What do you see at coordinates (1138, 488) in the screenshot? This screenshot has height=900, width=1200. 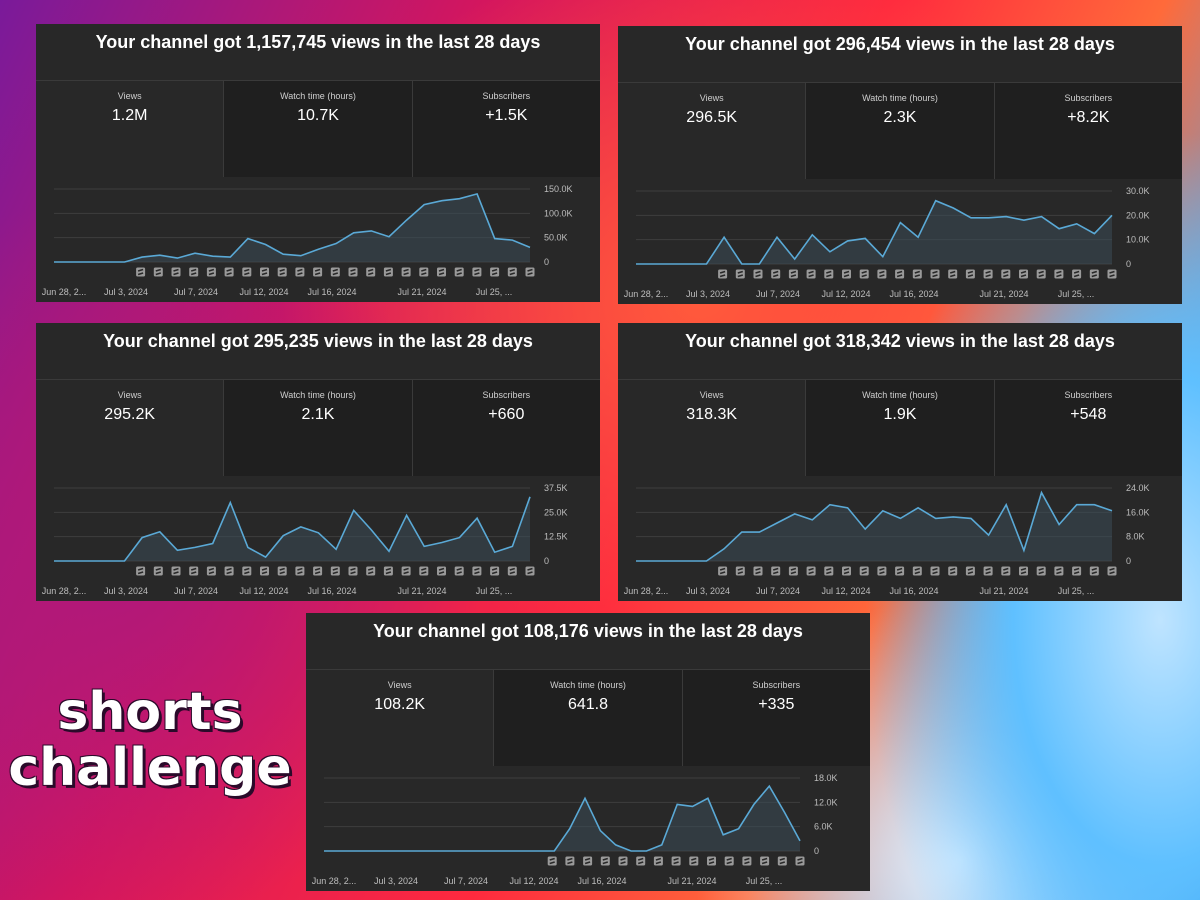 I see `y-tick-label: 24.0K` at bounding box center [1138, 488].